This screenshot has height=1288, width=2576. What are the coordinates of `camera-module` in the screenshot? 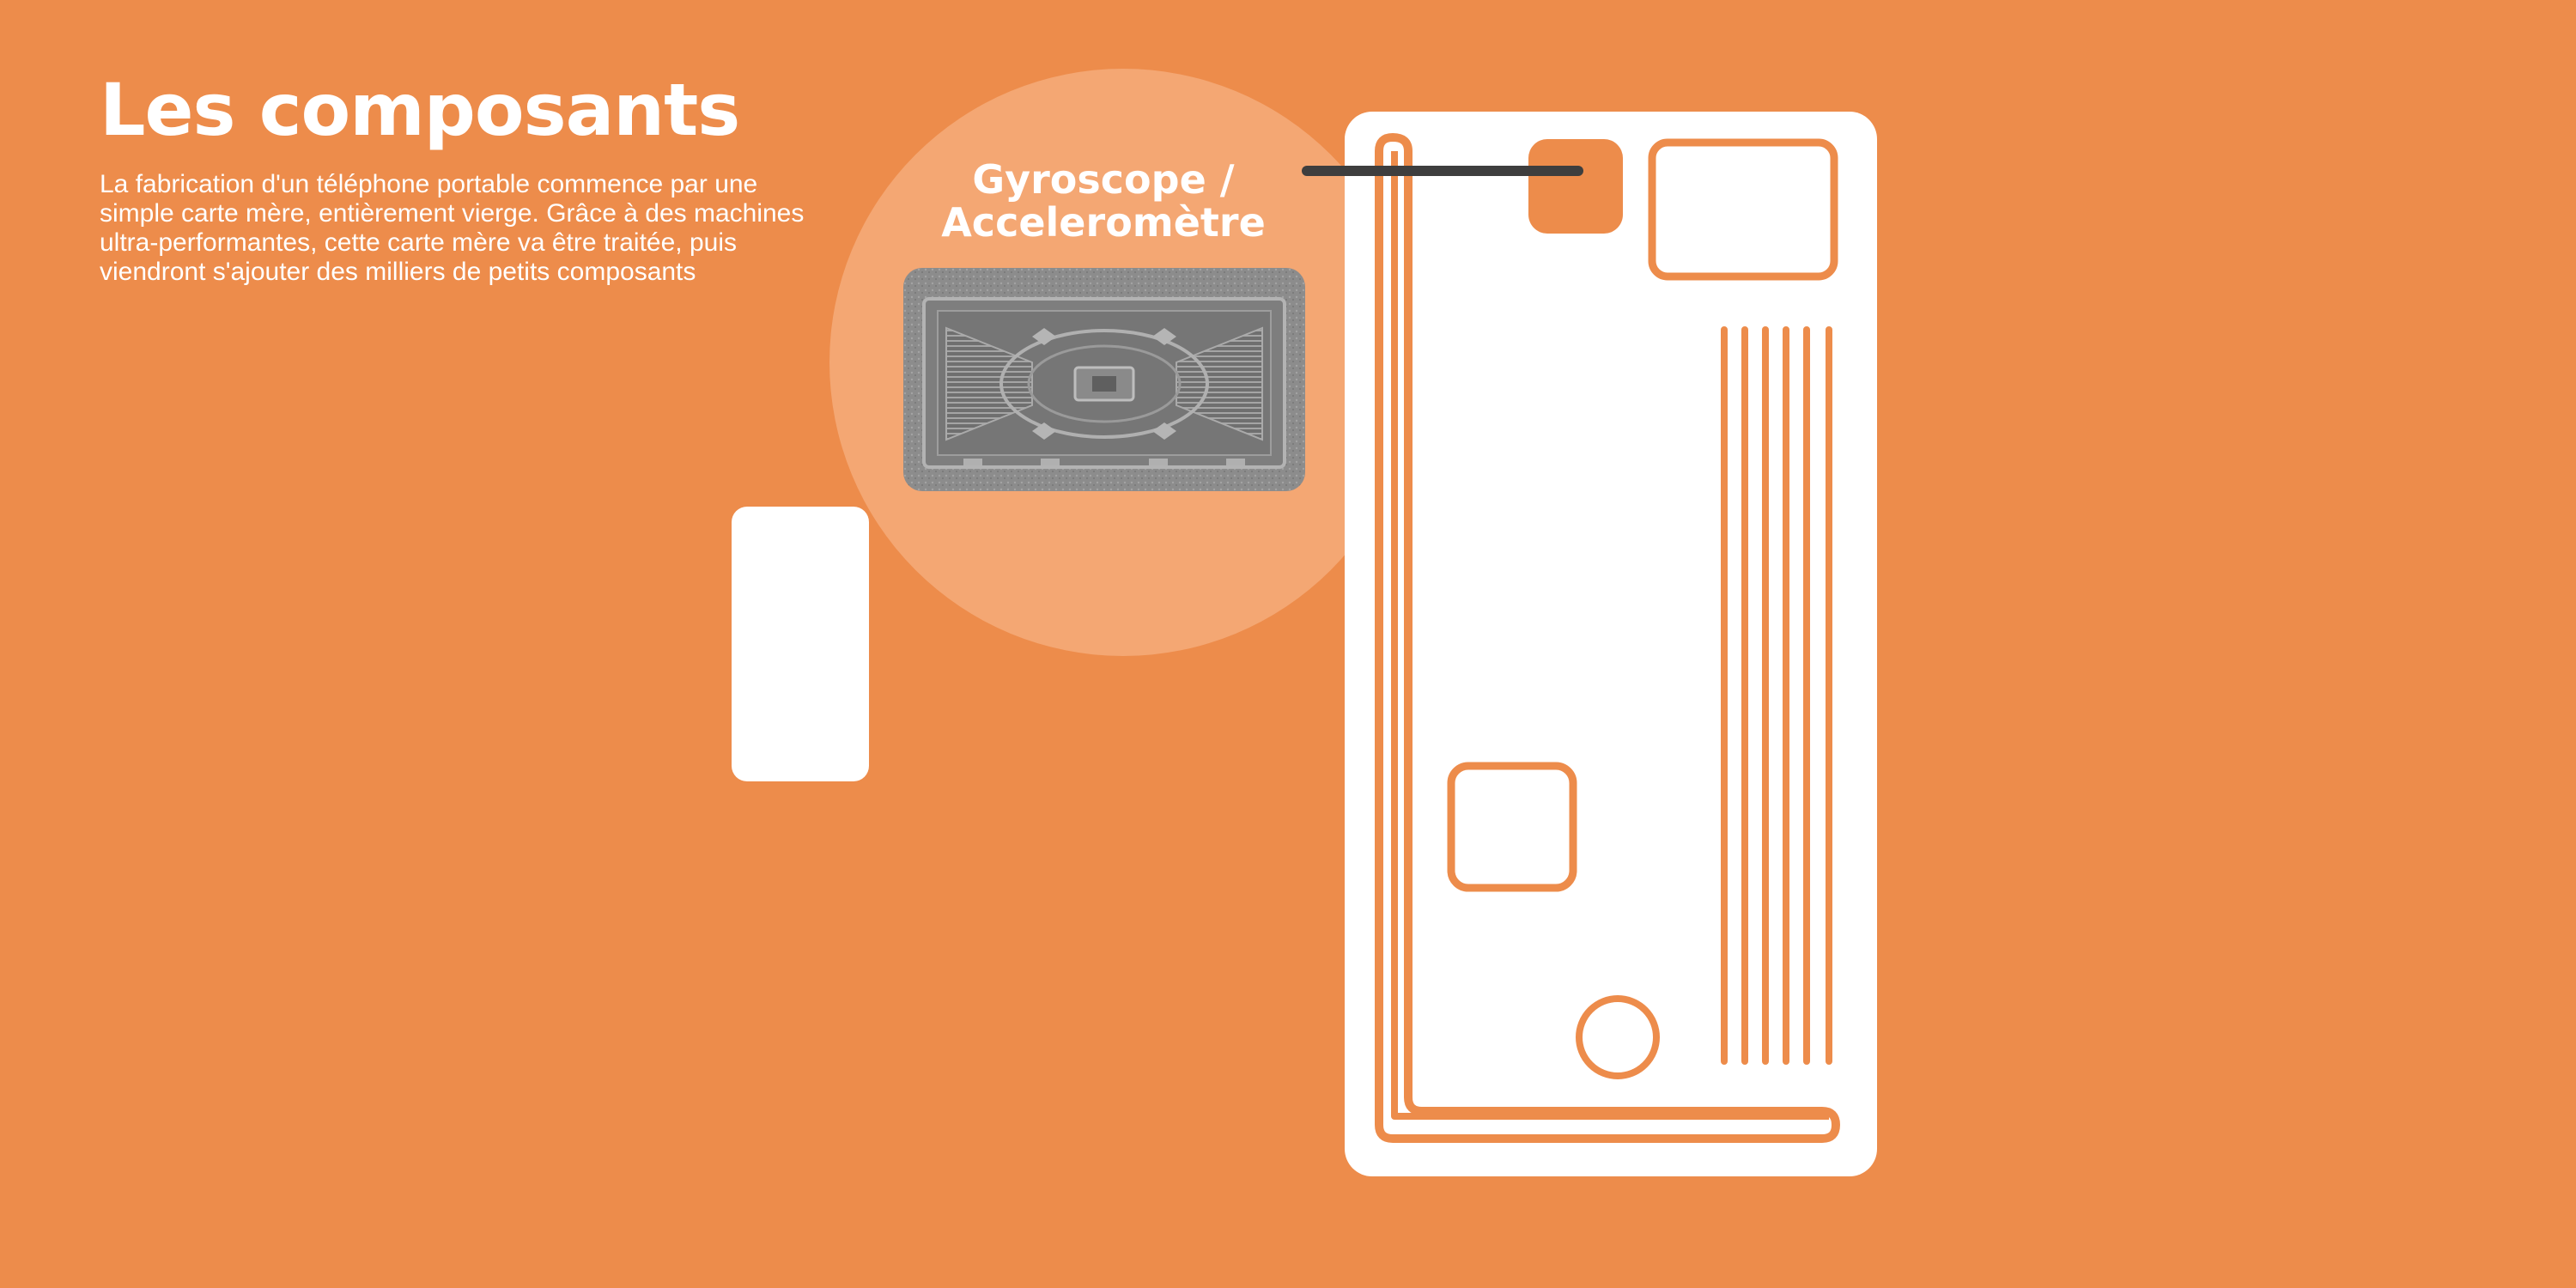 It's located at (1743, 209).